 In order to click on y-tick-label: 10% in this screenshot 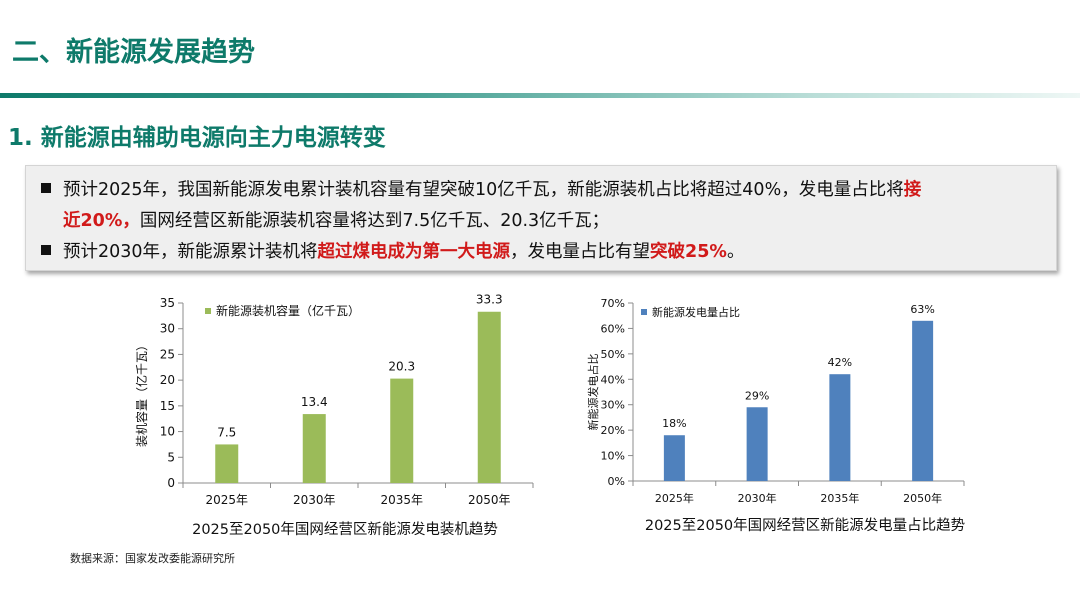, I will do `click(613, 456)`.